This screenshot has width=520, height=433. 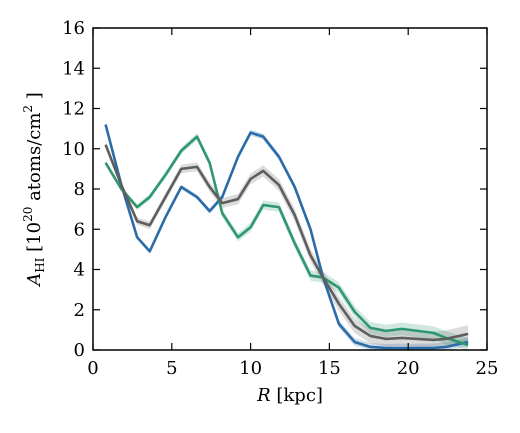 I want to click on y-axis-label-units: atoms/cm, so click(x=34, y=160).